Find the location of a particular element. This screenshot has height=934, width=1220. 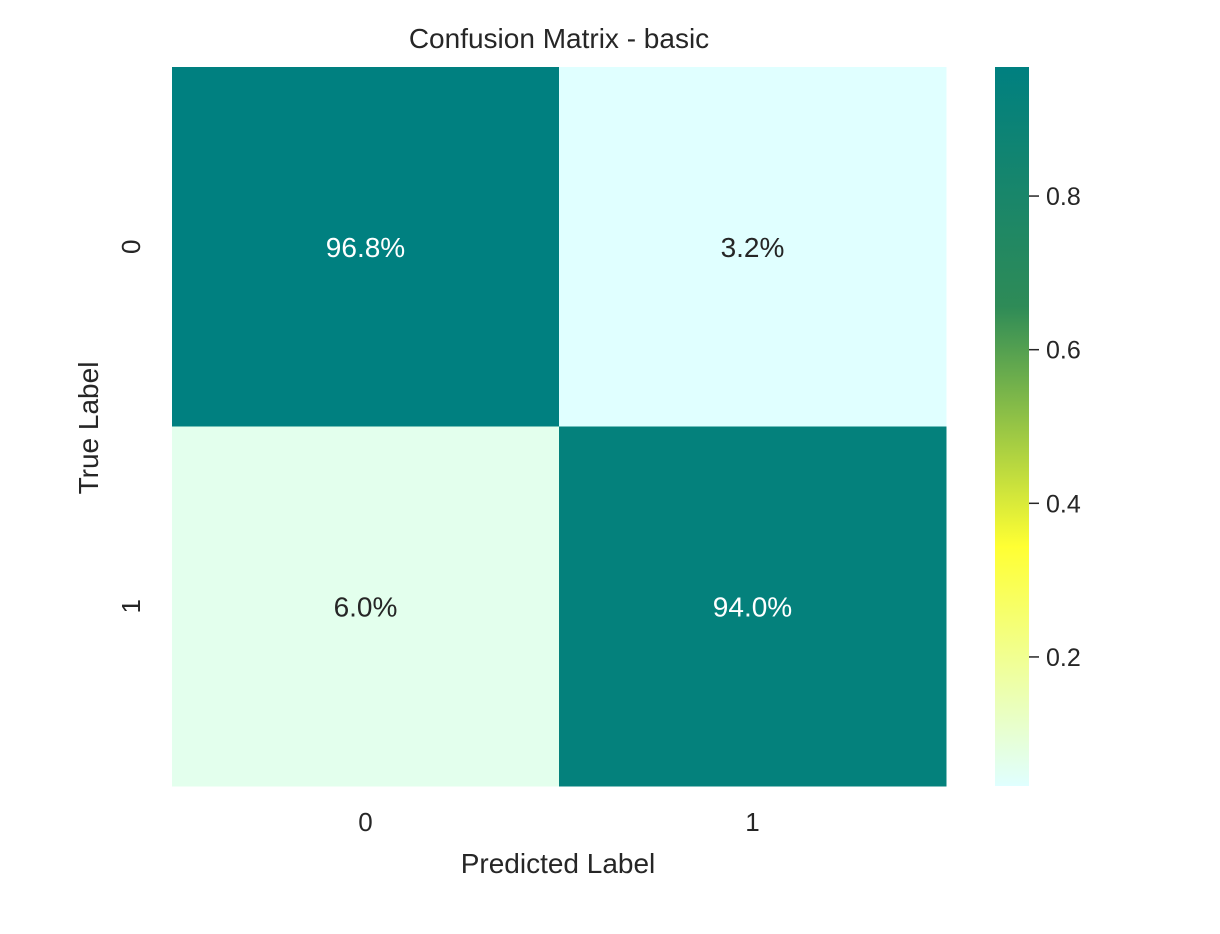

cell-label-0-1: 3.2% is located at coordinates (753, 247).